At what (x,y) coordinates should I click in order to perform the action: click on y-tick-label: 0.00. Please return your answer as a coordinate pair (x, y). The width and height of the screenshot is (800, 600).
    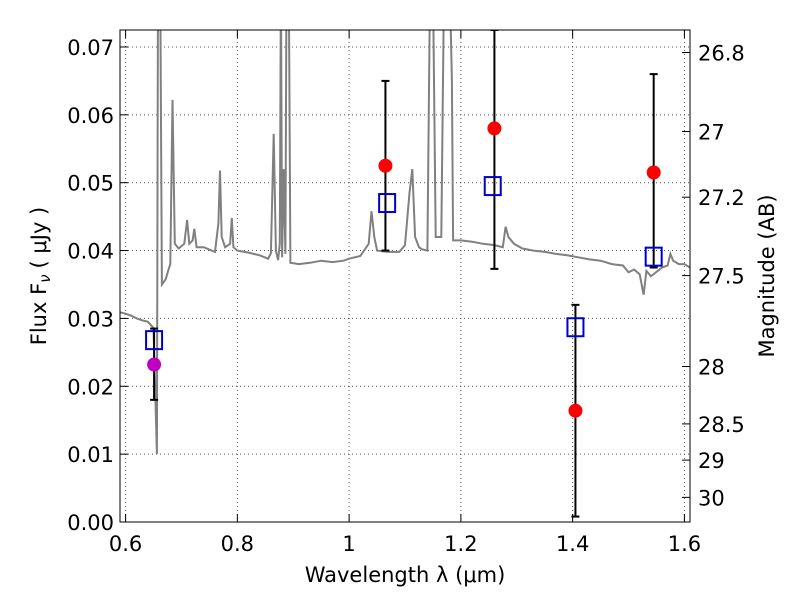
    Looking at the image, I should click on (90, 523).